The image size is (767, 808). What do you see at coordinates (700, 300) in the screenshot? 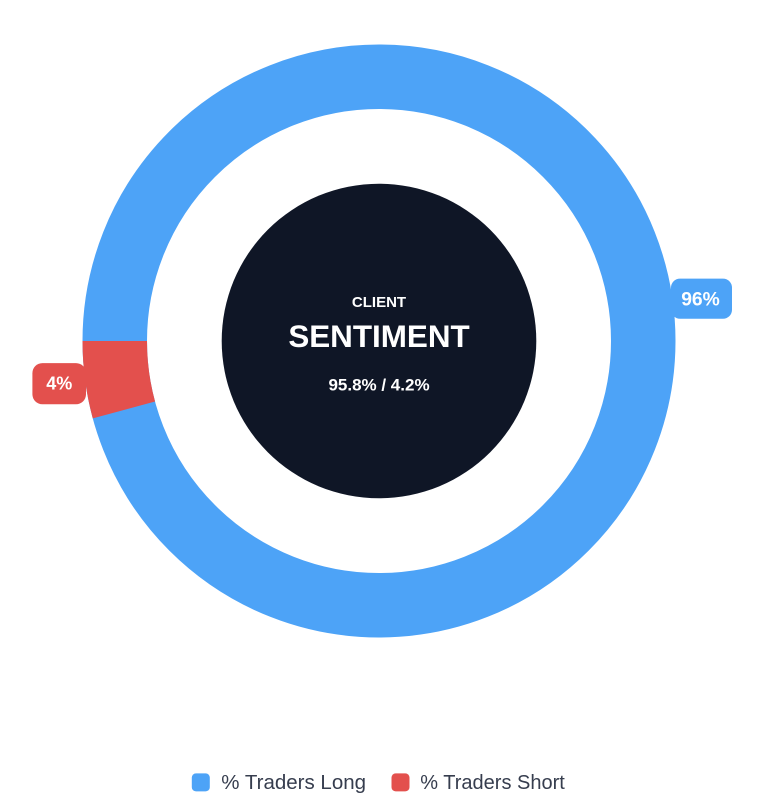
I see `svg-text: 96%` at bounding box center [700, 300].